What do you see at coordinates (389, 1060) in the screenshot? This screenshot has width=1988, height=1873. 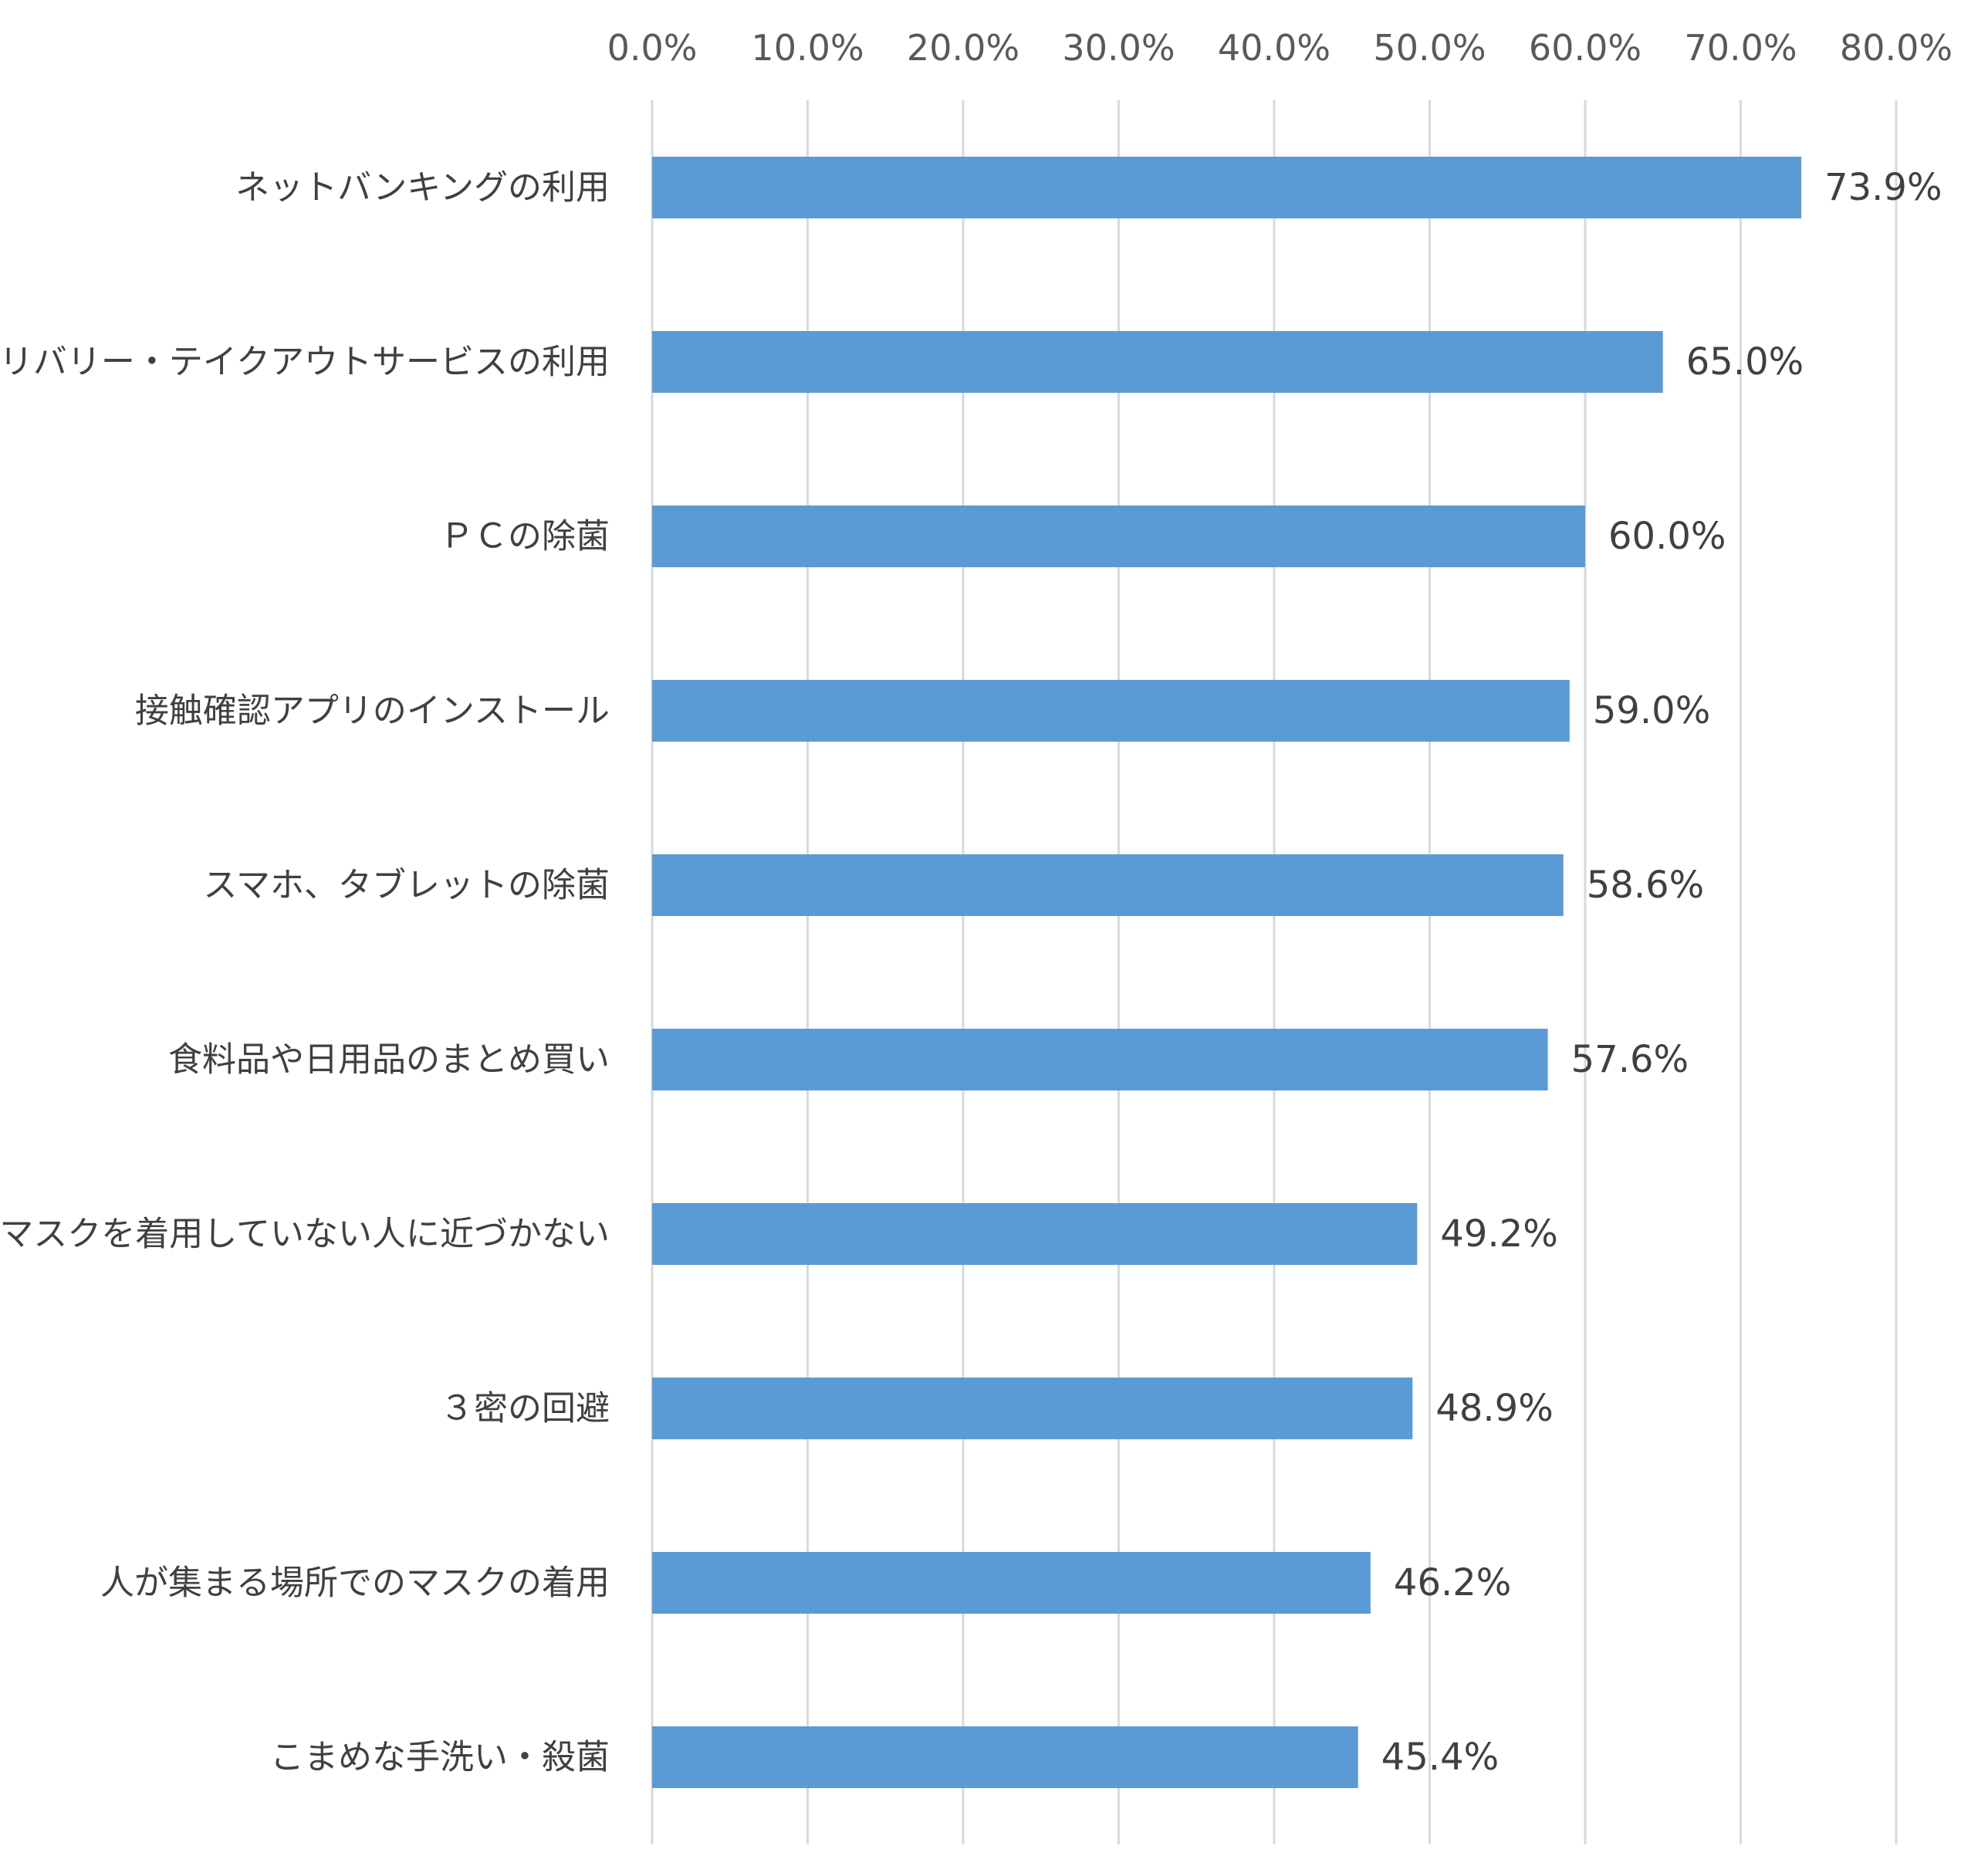 I see `category-label: 食料品や日用品のまとめ買い` at bounding box center [389, 1060].